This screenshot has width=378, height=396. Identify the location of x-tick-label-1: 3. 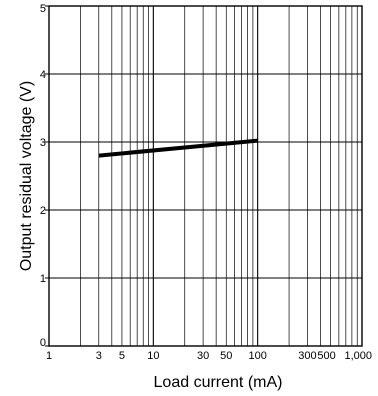
(99, 356).